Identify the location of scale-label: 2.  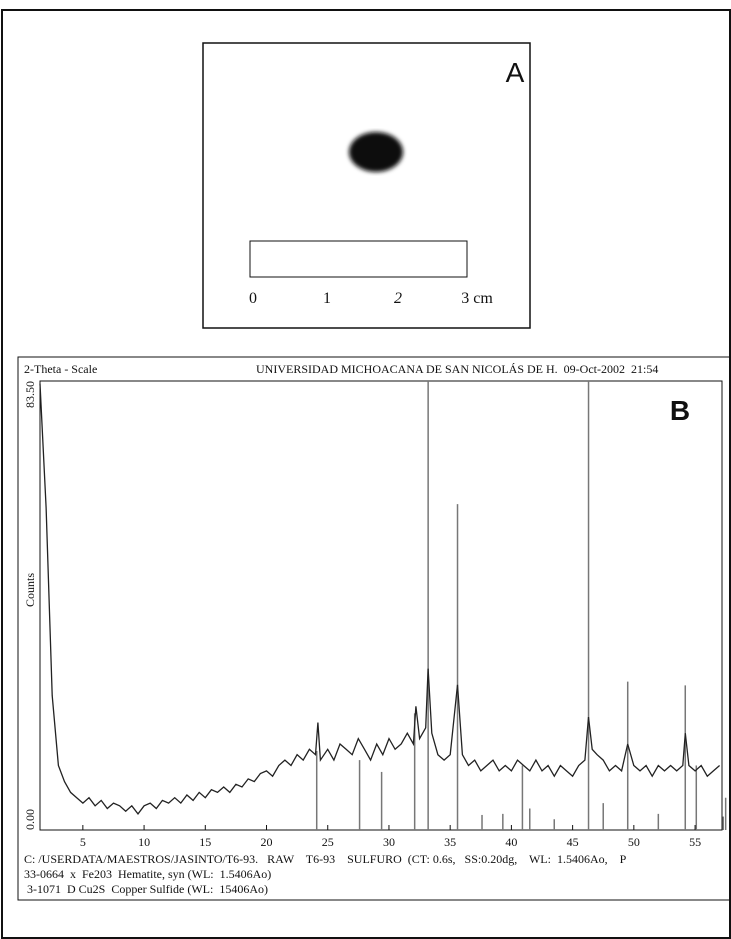
(398, 298).